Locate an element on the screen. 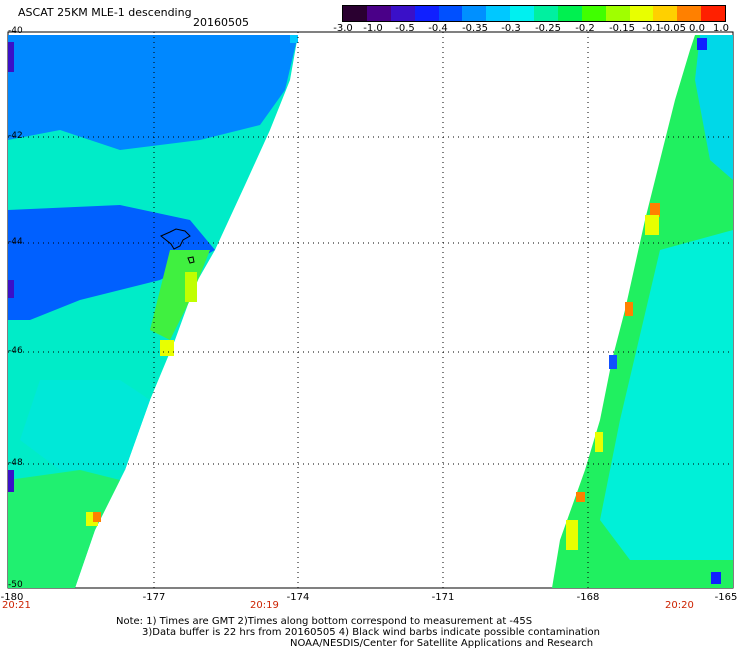 This screenshot has height=650, width=740. lon-label: -180 is located at coordinates (12, 597).